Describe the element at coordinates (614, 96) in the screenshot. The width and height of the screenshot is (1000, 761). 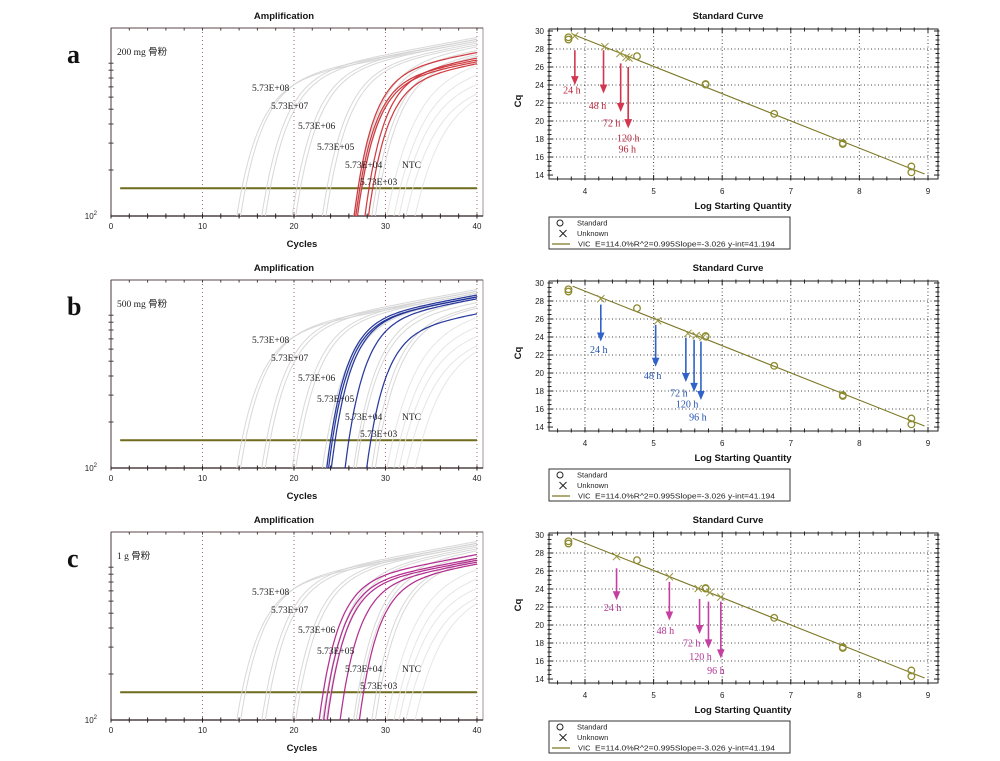
I see `timepoint-arrow: 72 h` at that location.